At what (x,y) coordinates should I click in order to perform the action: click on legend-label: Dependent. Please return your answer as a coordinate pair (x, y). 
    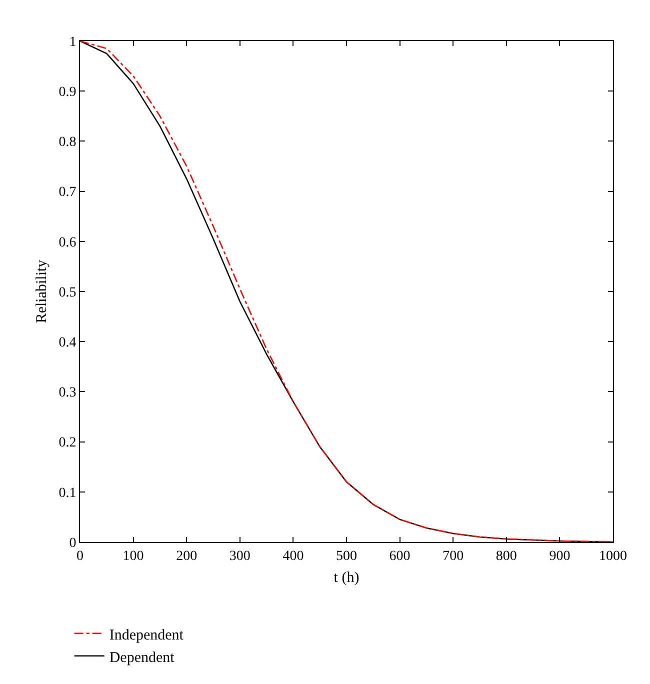
    Looking at the image, I should click on (142, 658).